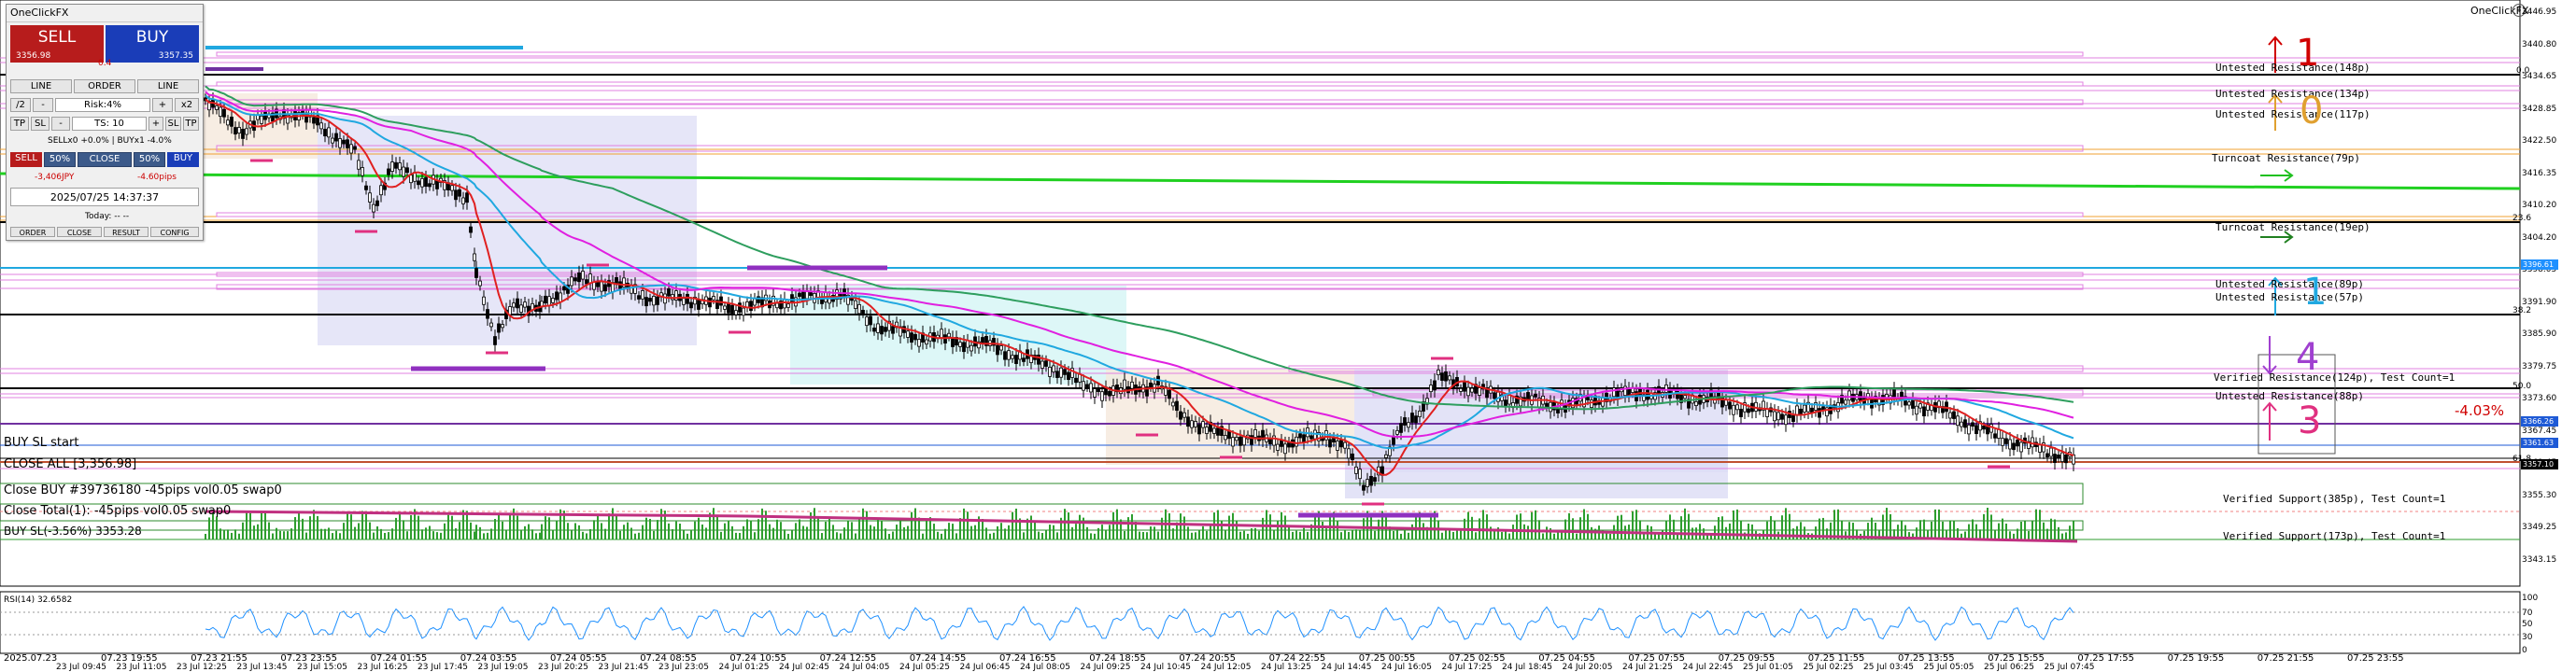 The width and height of the screenshot is (2576, 672). I want to click on buy-close-button: BUY, so click(183, 159).